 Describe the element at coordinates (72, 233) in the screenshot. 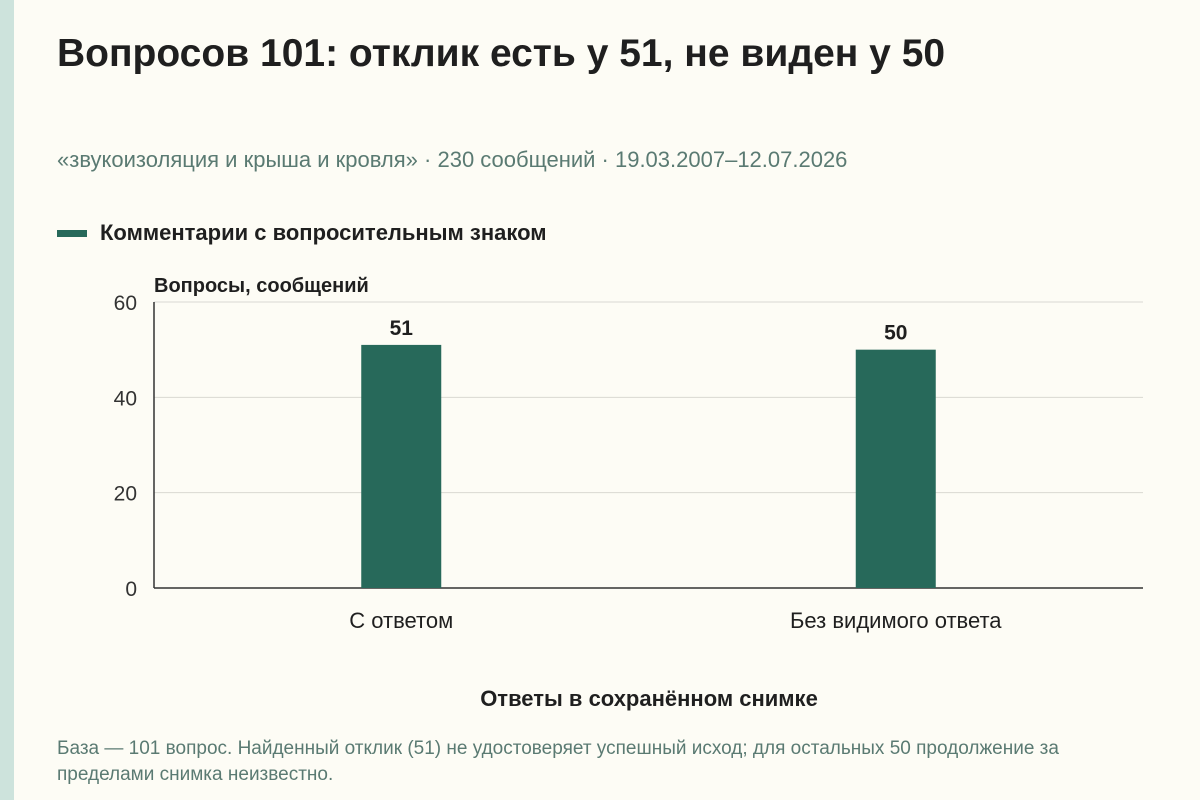

I see `legend-swatch` at that location.